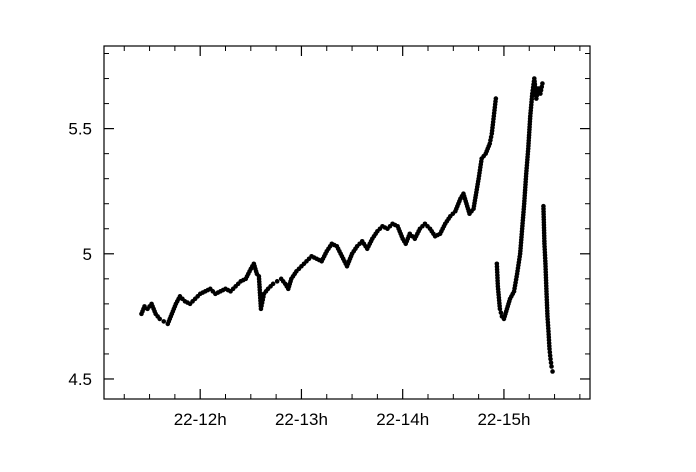 Image resolution: width=696 pixels, height=472 pixels. What do you see at coordinates (301, 419) in the screenshot?
I see `x-tick-label: 22-13h` at bounding box center [301, 419].